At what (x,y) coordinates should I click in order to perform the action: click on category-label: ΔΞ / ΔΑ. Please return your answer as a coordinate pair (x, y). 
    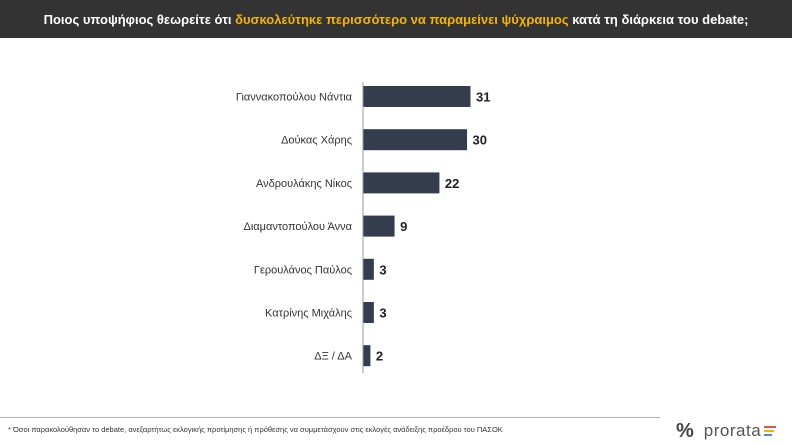
    Looking at the image, I should click on (333, 357).